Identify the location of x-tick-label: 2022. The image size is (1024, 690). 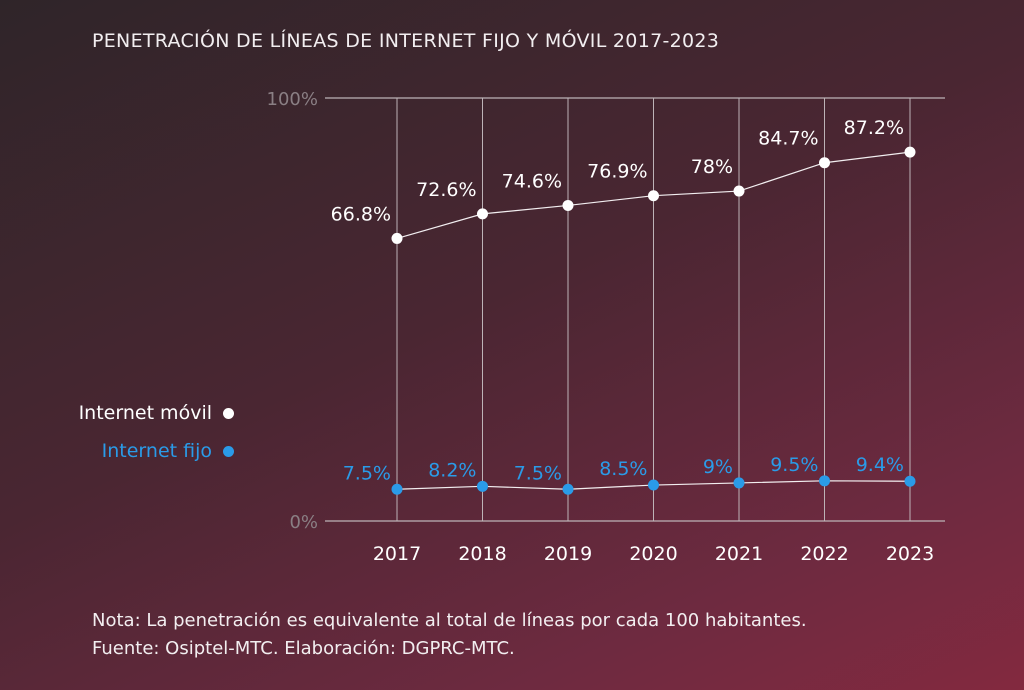
(824, 554).